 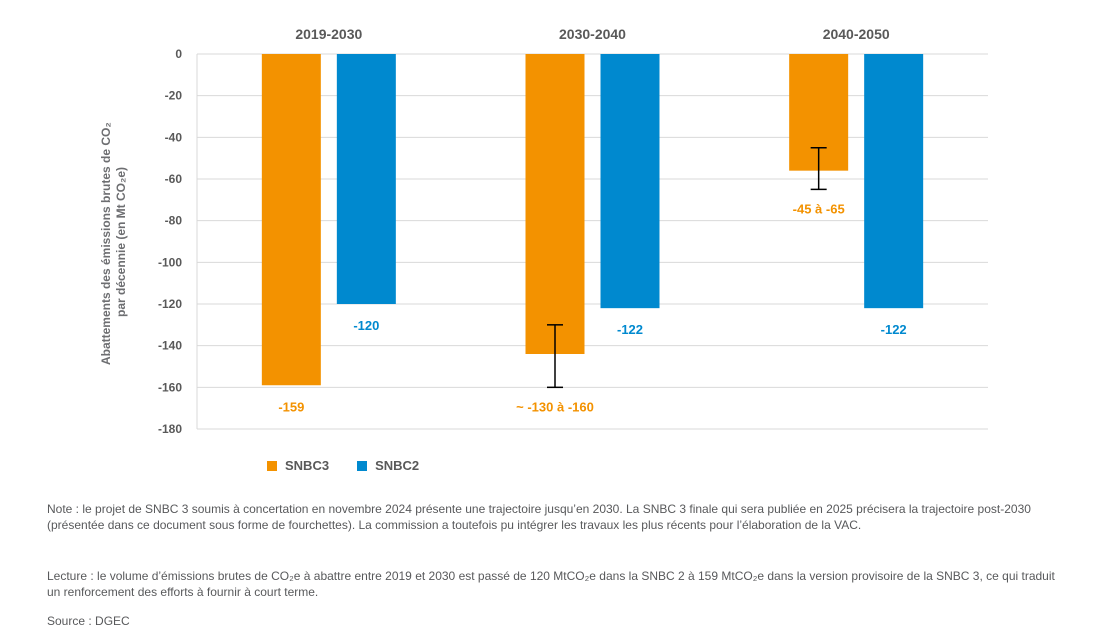 I want to click on y-tick-label: -20, so click(x=174, y=96).